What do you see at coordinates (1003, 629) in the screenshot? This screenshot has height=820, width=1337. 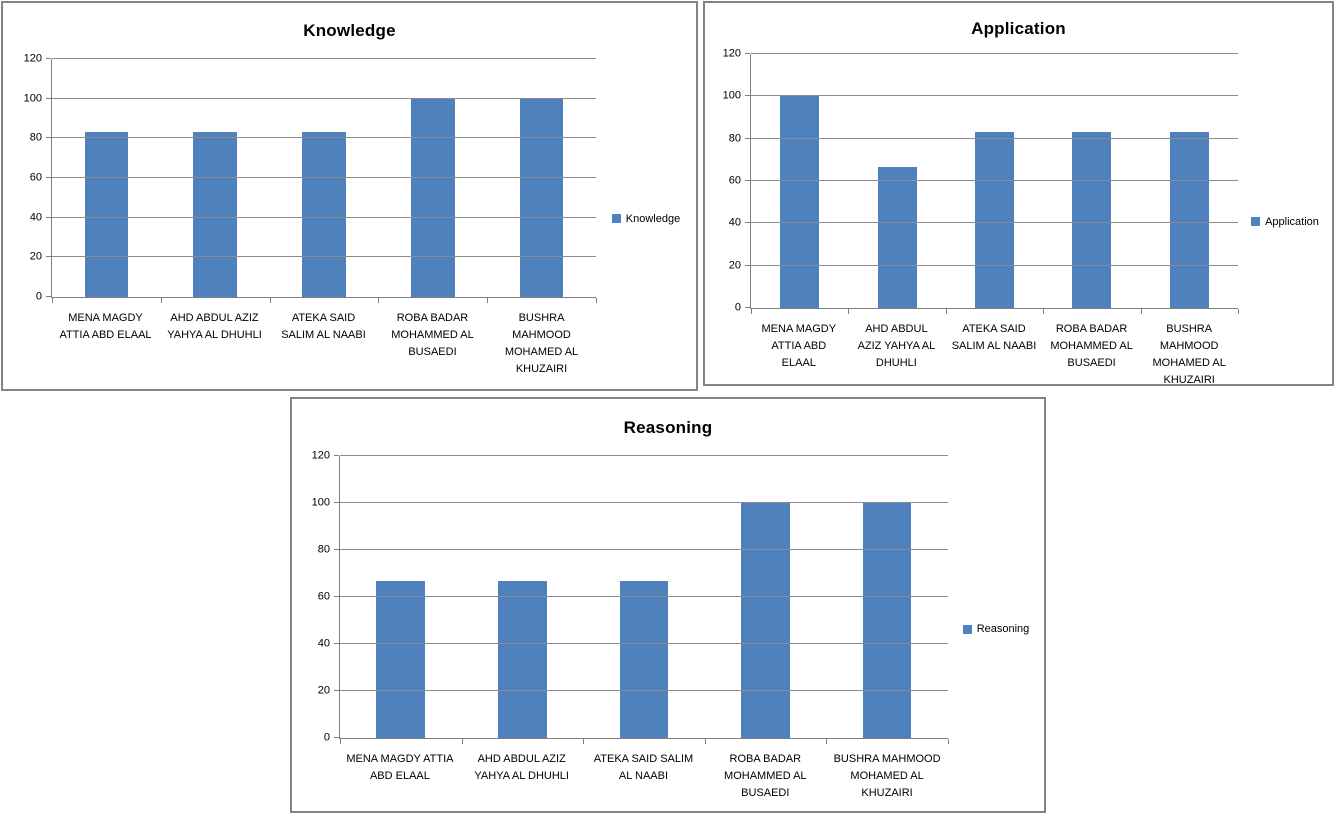 I see `legend-label: Reasoning` at bounding box center [1003, 629].